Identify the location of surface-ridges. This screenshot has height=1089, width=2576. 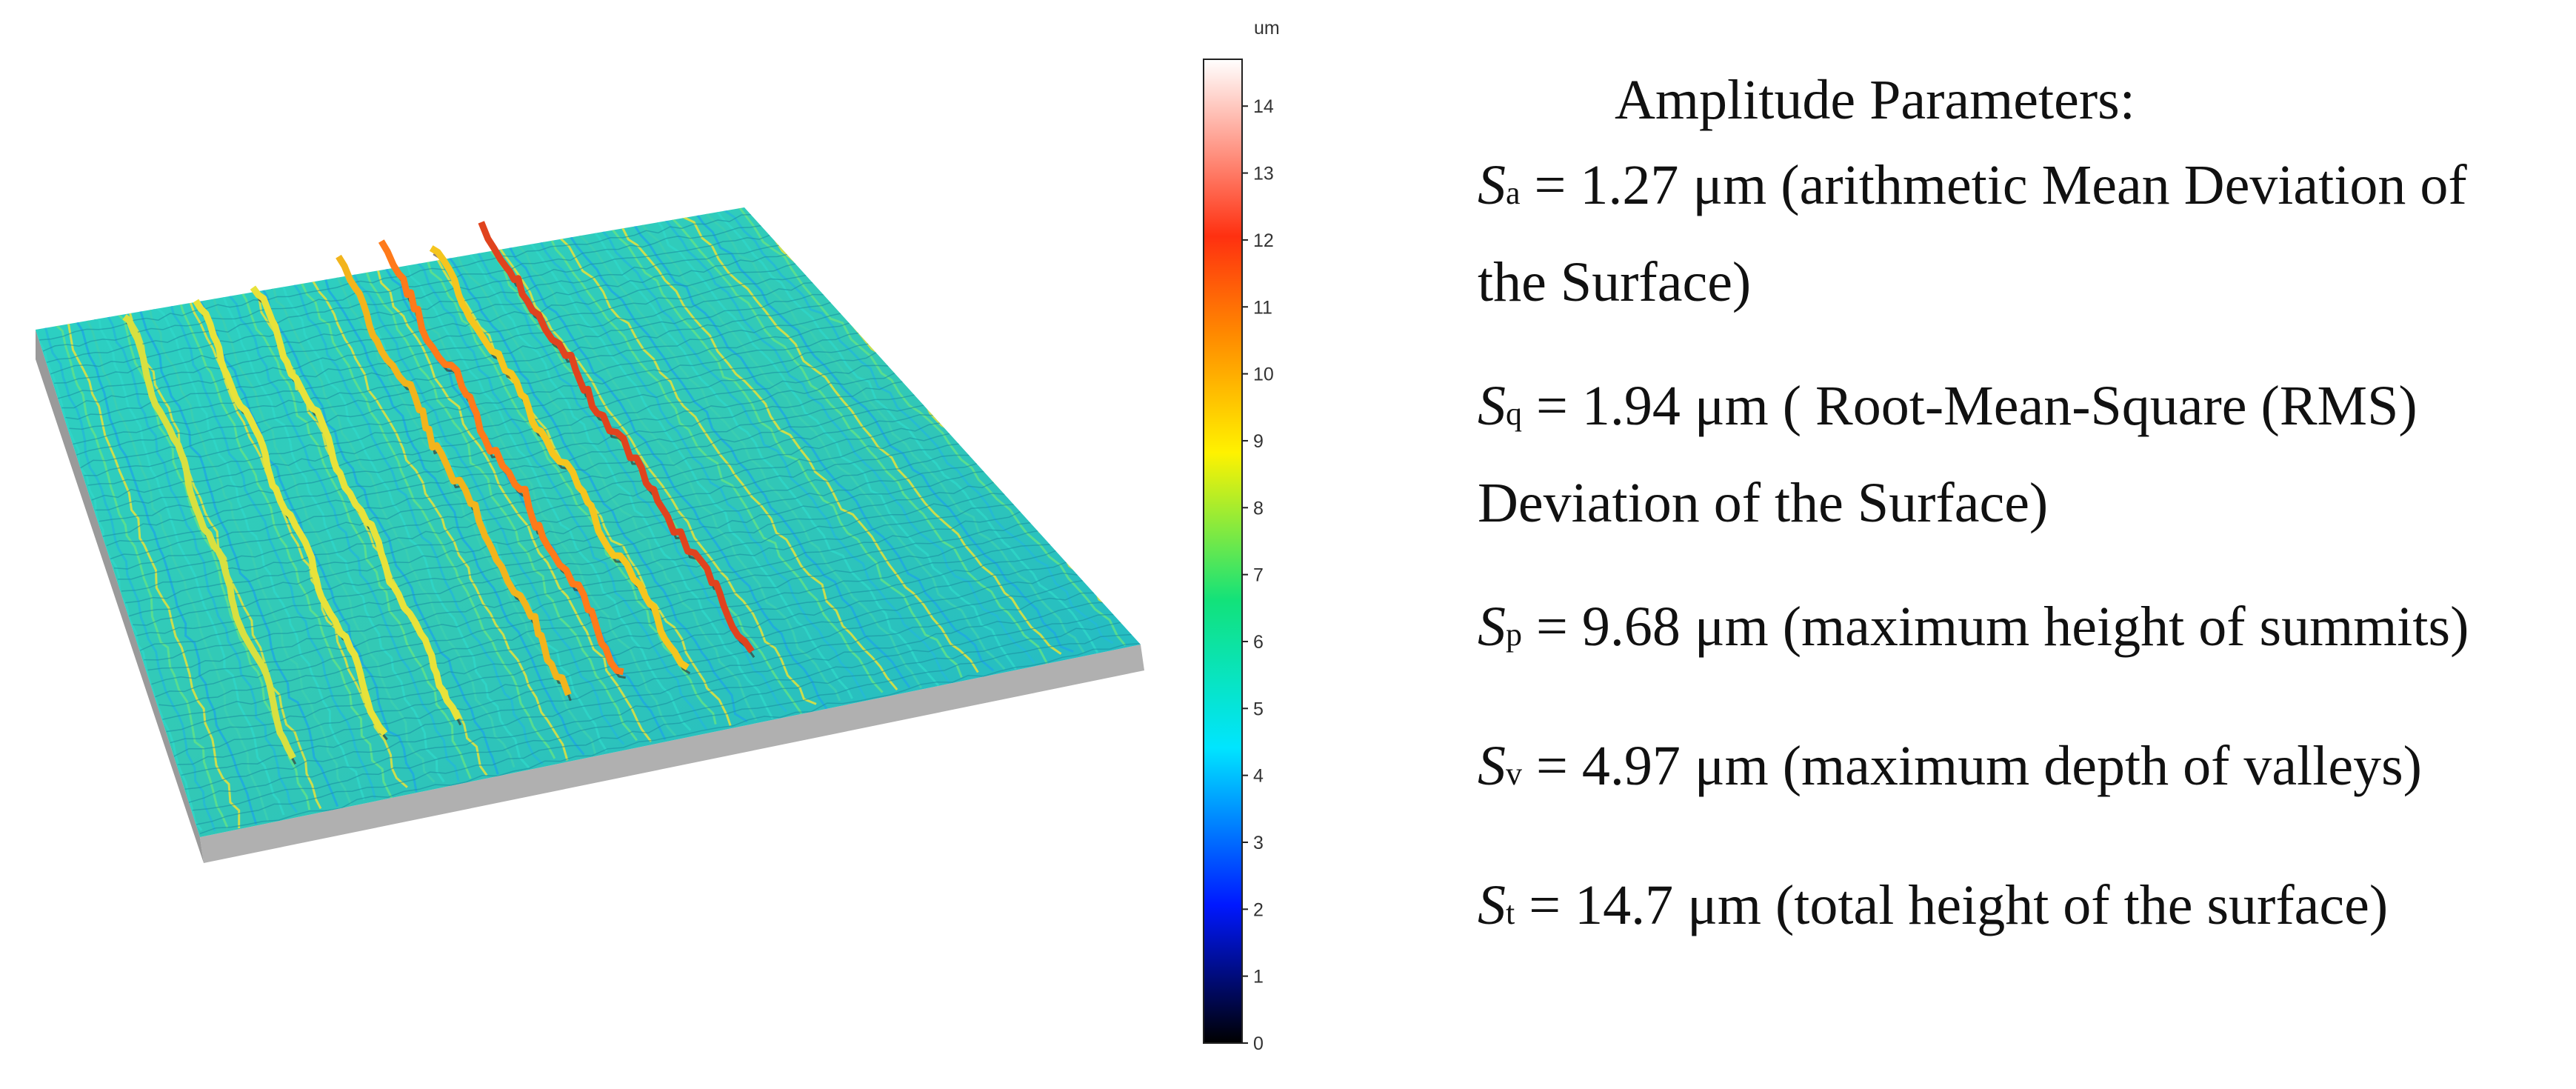
(438, 493).